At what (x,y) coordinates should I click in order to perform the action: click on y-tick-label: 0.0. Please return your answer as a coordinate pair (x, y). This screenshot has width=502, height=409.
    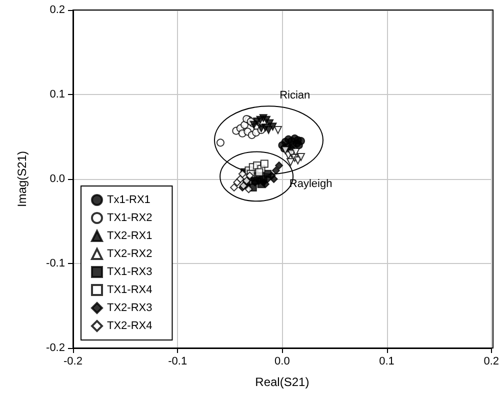
    Looking at the image, I should click on (57, 179).